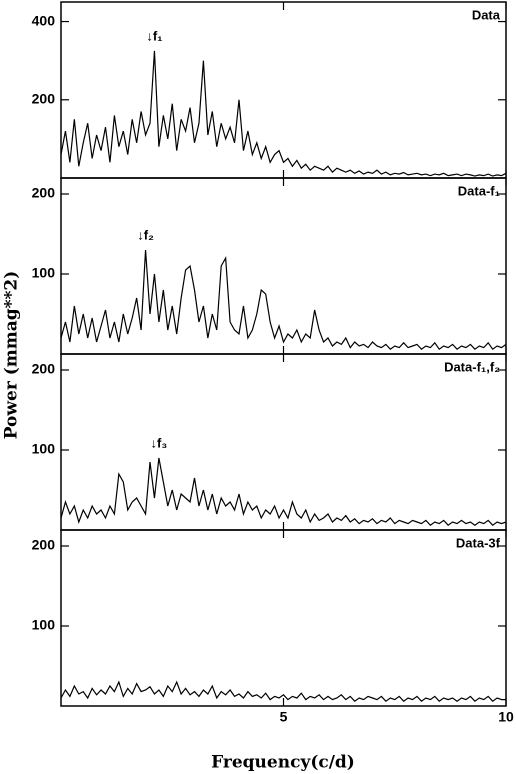 The height and width of the screenshot is (774, 516). I want to click on y-tick-label: 400, so click(44, 20).